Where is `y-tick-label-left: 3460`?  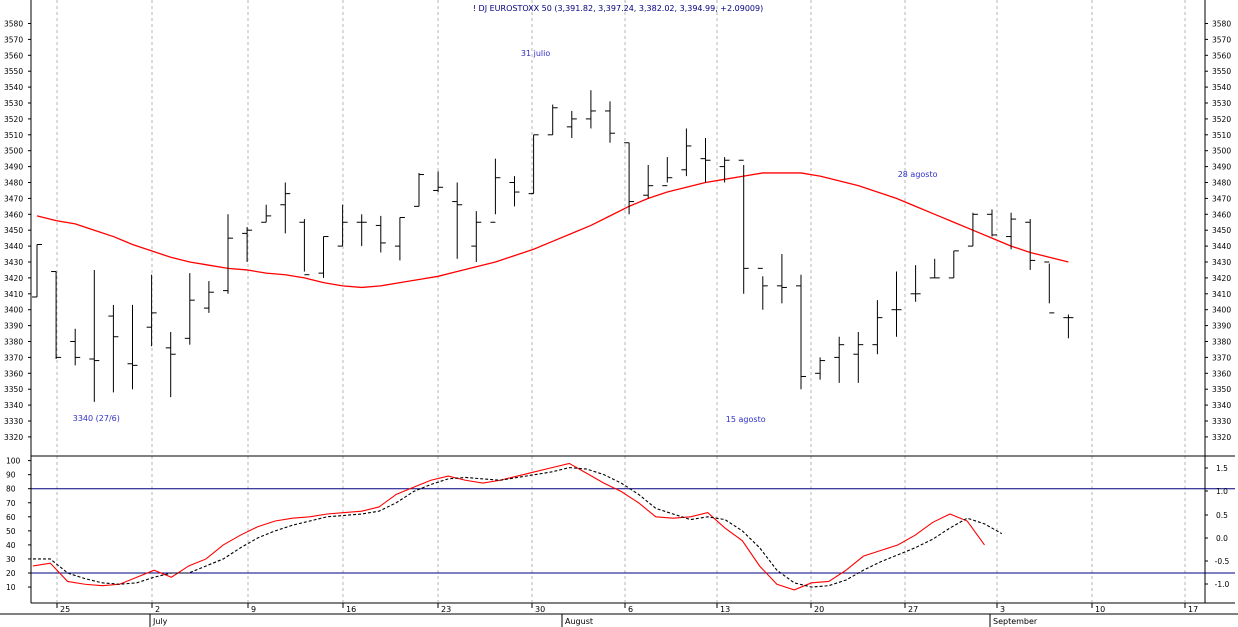
y-tick-label-left: 3460 is located at coordinates (13, 214).